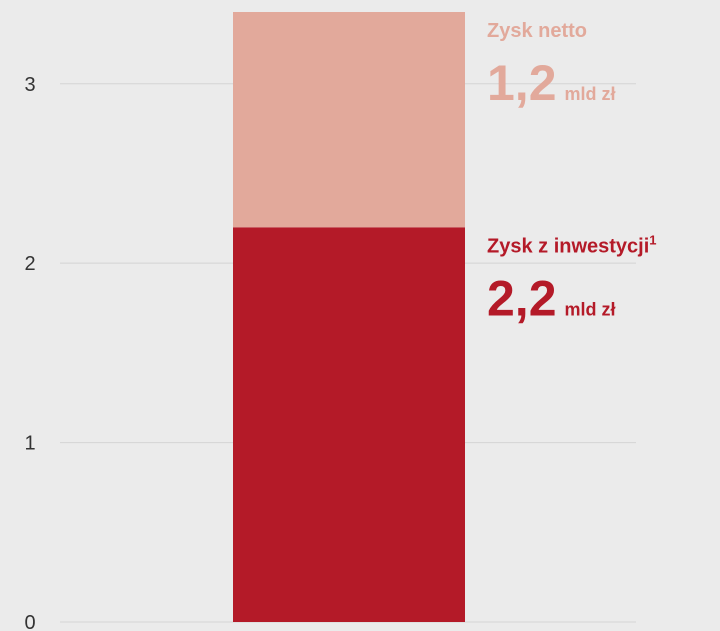 The image size is (720, 631). I want to click on segment-name-text: Zysk z inwestycji, so click(568, 246).